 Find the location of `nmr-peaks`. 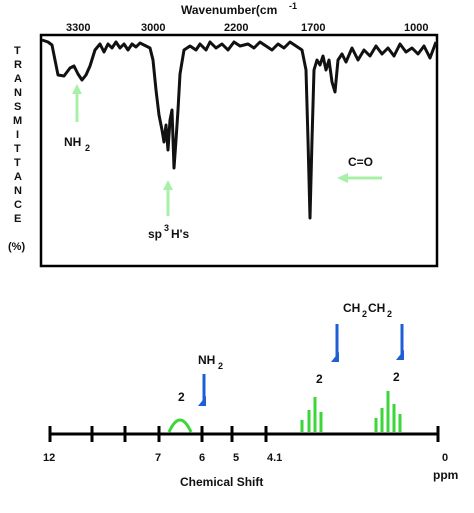

nmr-peaks is located at coordinates (284, 412).